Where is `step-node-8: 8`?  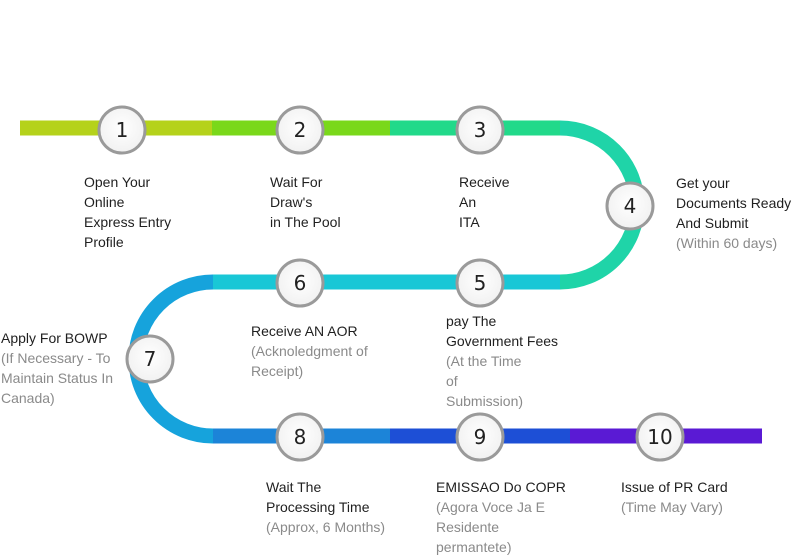
step-node-8: 8 is located at coordinates (300, 437).